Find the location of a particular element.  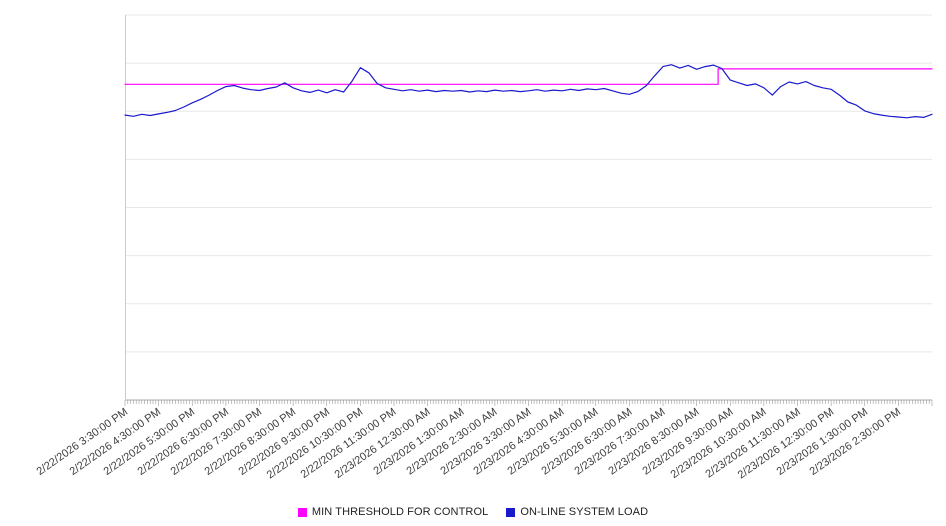

min-threshold-line is located at coordinates (528, 76).